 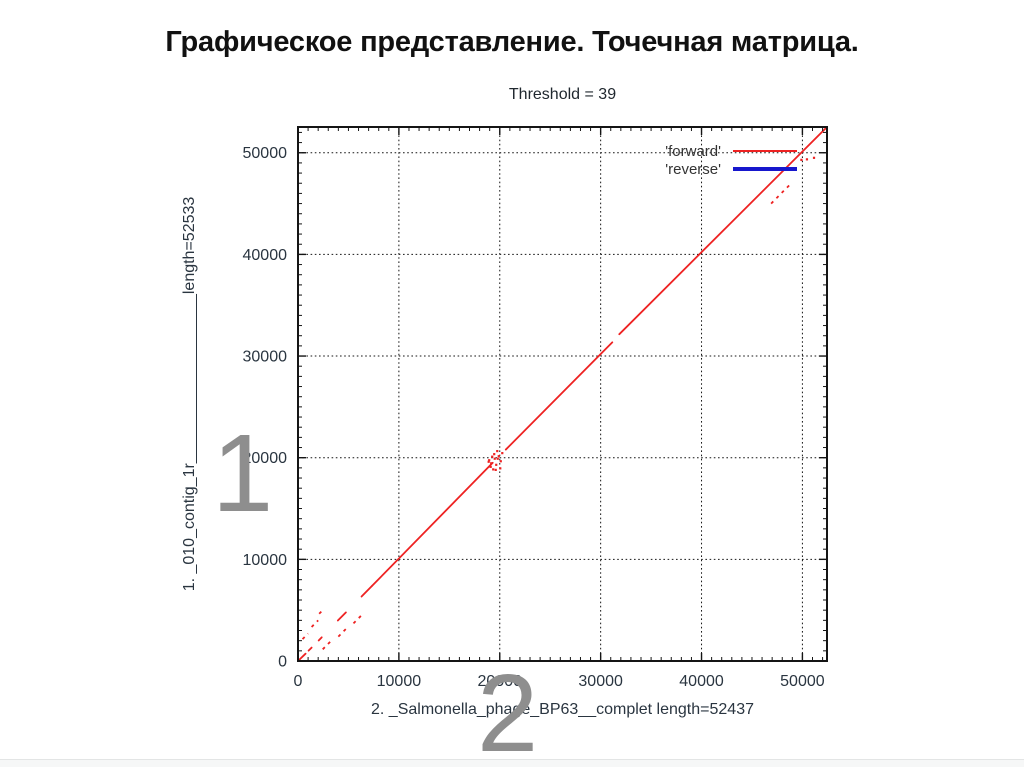 I want to click on legend: 'forward' 'reverse', so click(x=695, y=160).